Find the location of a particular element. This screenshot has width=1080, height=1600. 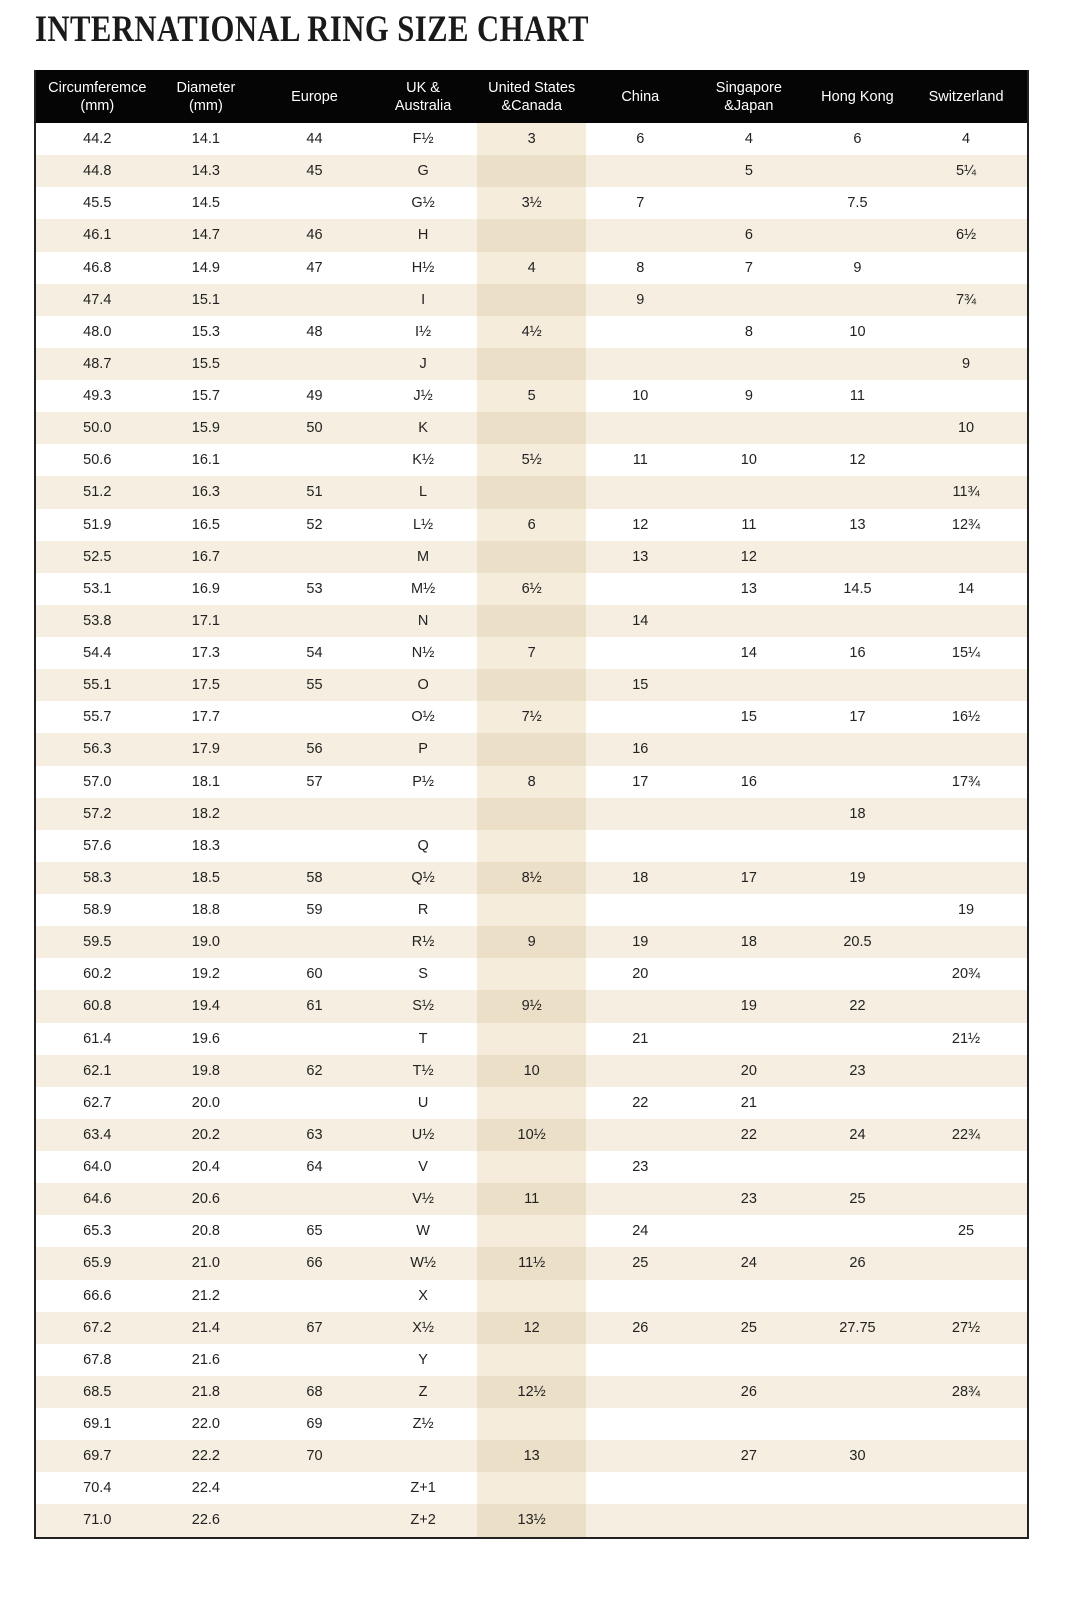

cell-china: 6 is located at coordinates (640, 139).